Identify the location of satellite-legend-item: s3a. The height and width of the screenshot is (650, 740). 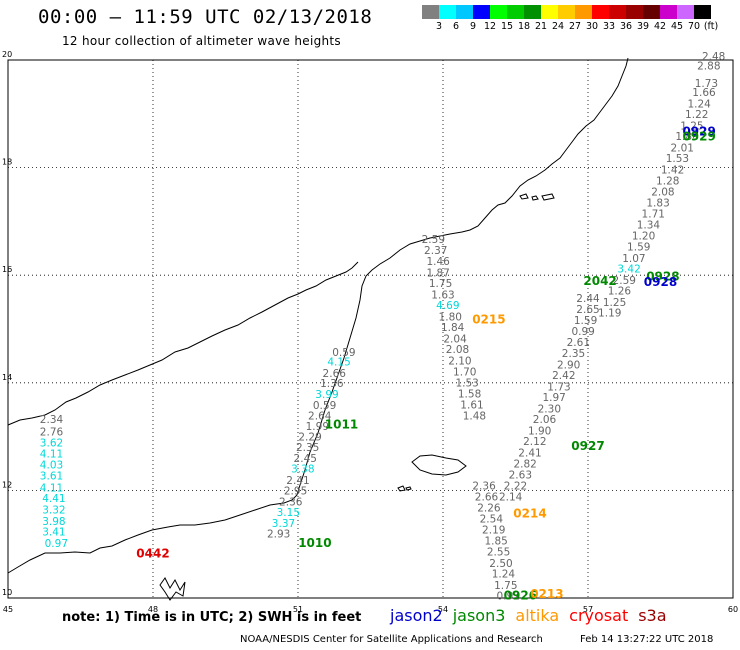
(652, 615).